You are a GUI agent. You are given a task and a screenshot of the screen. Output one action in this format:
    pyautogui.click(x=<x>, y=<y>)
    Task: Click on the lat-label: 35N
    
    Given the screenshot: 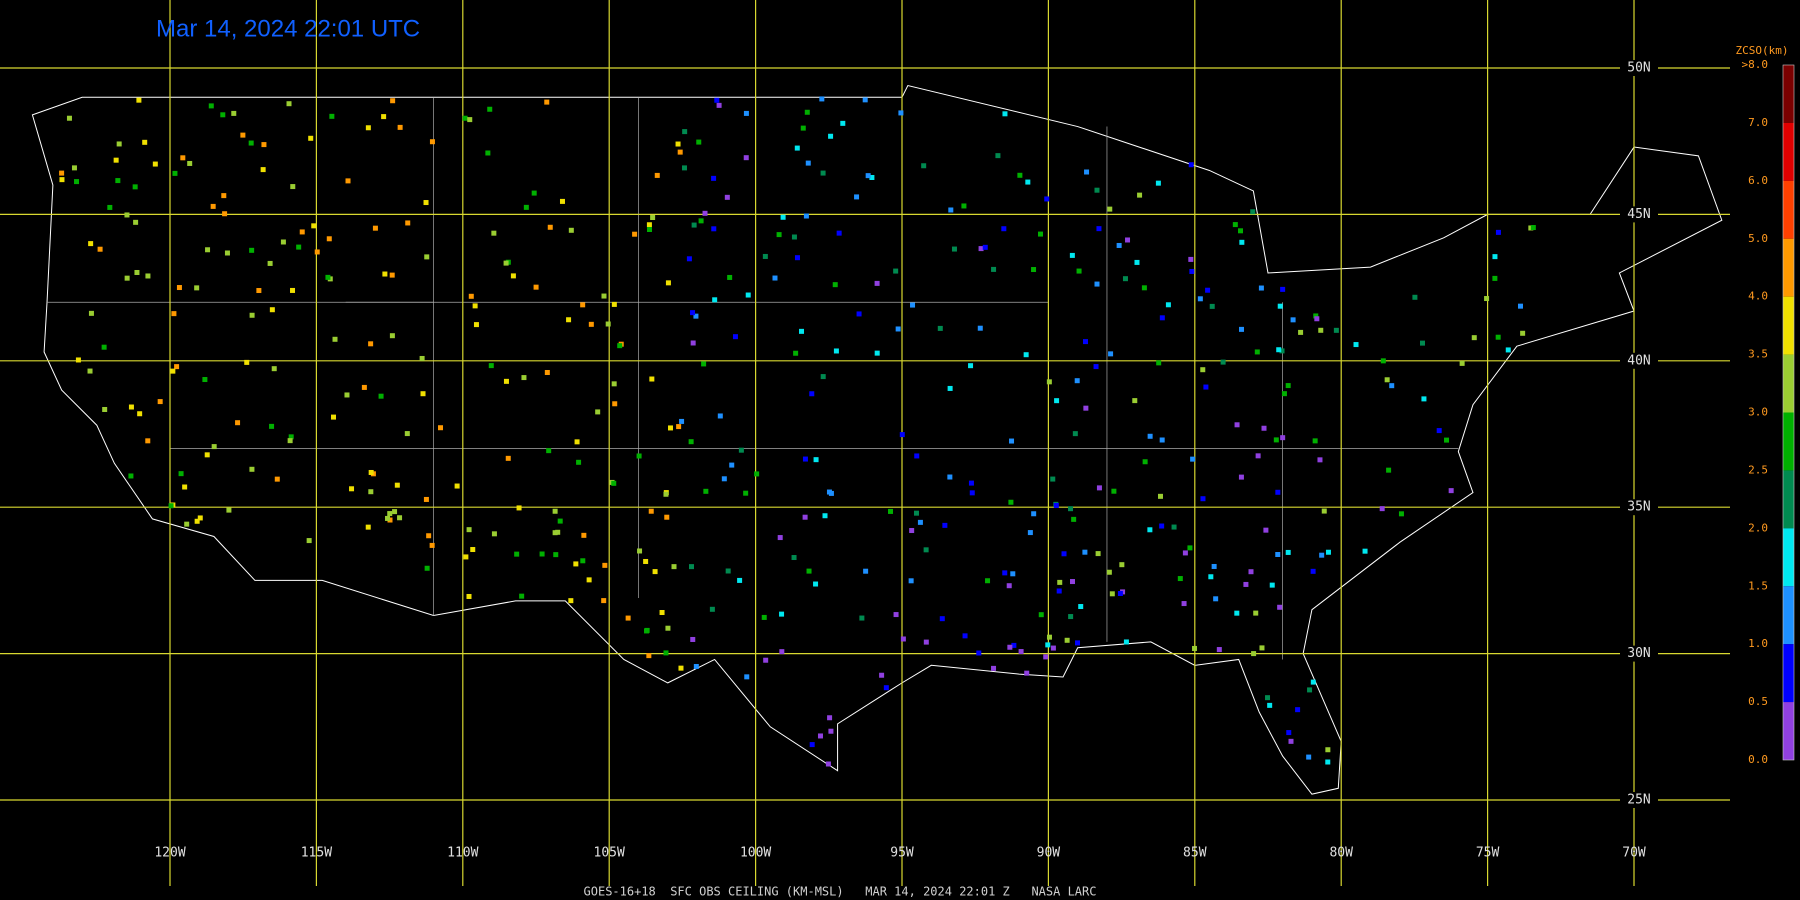 What is the action you would take?
    pyautogui.click(x=1638, y=507)
    